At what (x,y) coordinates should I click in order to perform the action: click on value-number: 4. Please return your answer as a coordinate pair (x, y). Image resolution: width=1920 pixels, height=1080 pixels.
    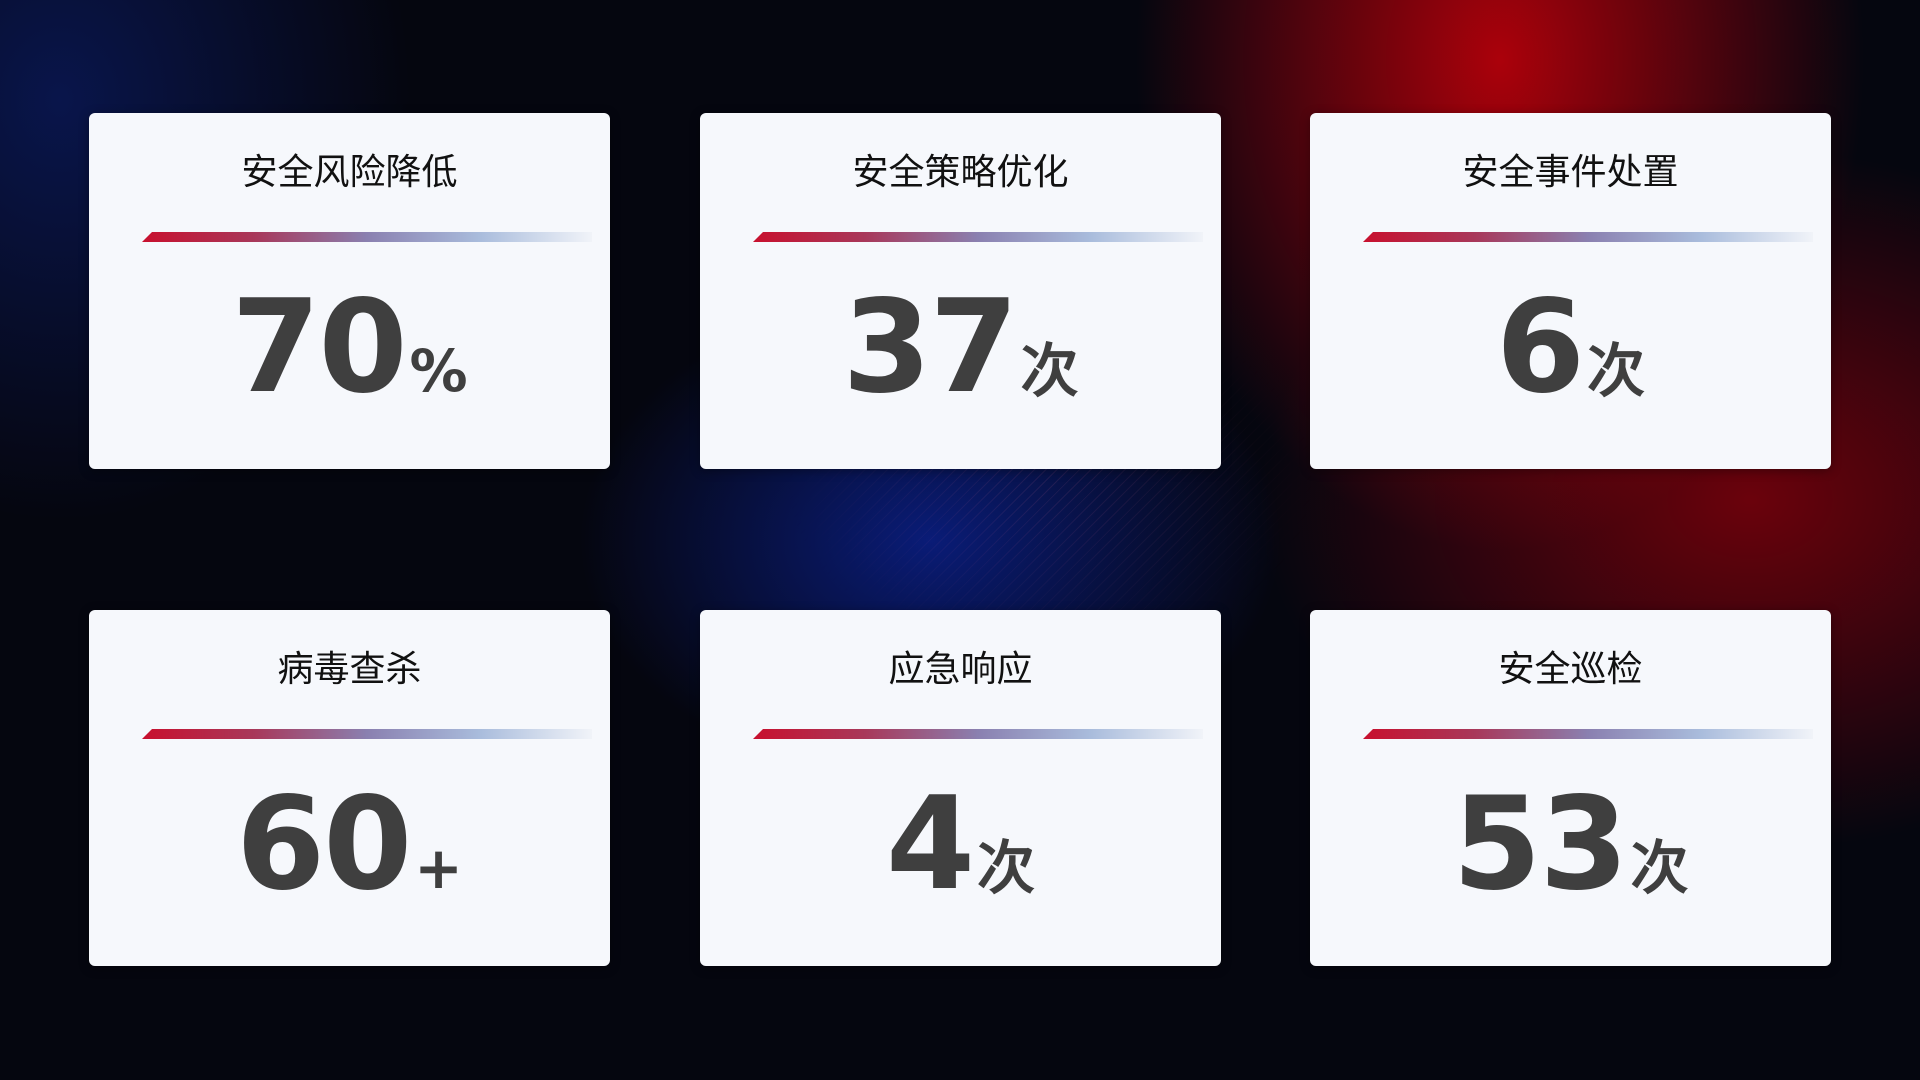
    Looking at the image, I should click on (930, 844).